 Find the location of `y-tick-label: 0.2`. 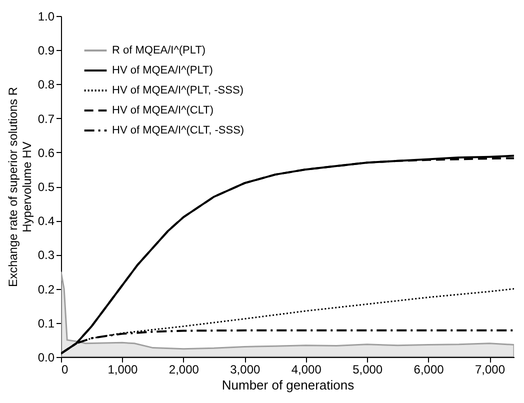

y-tick-label: 0.2 is located at coordinates (46, 289).